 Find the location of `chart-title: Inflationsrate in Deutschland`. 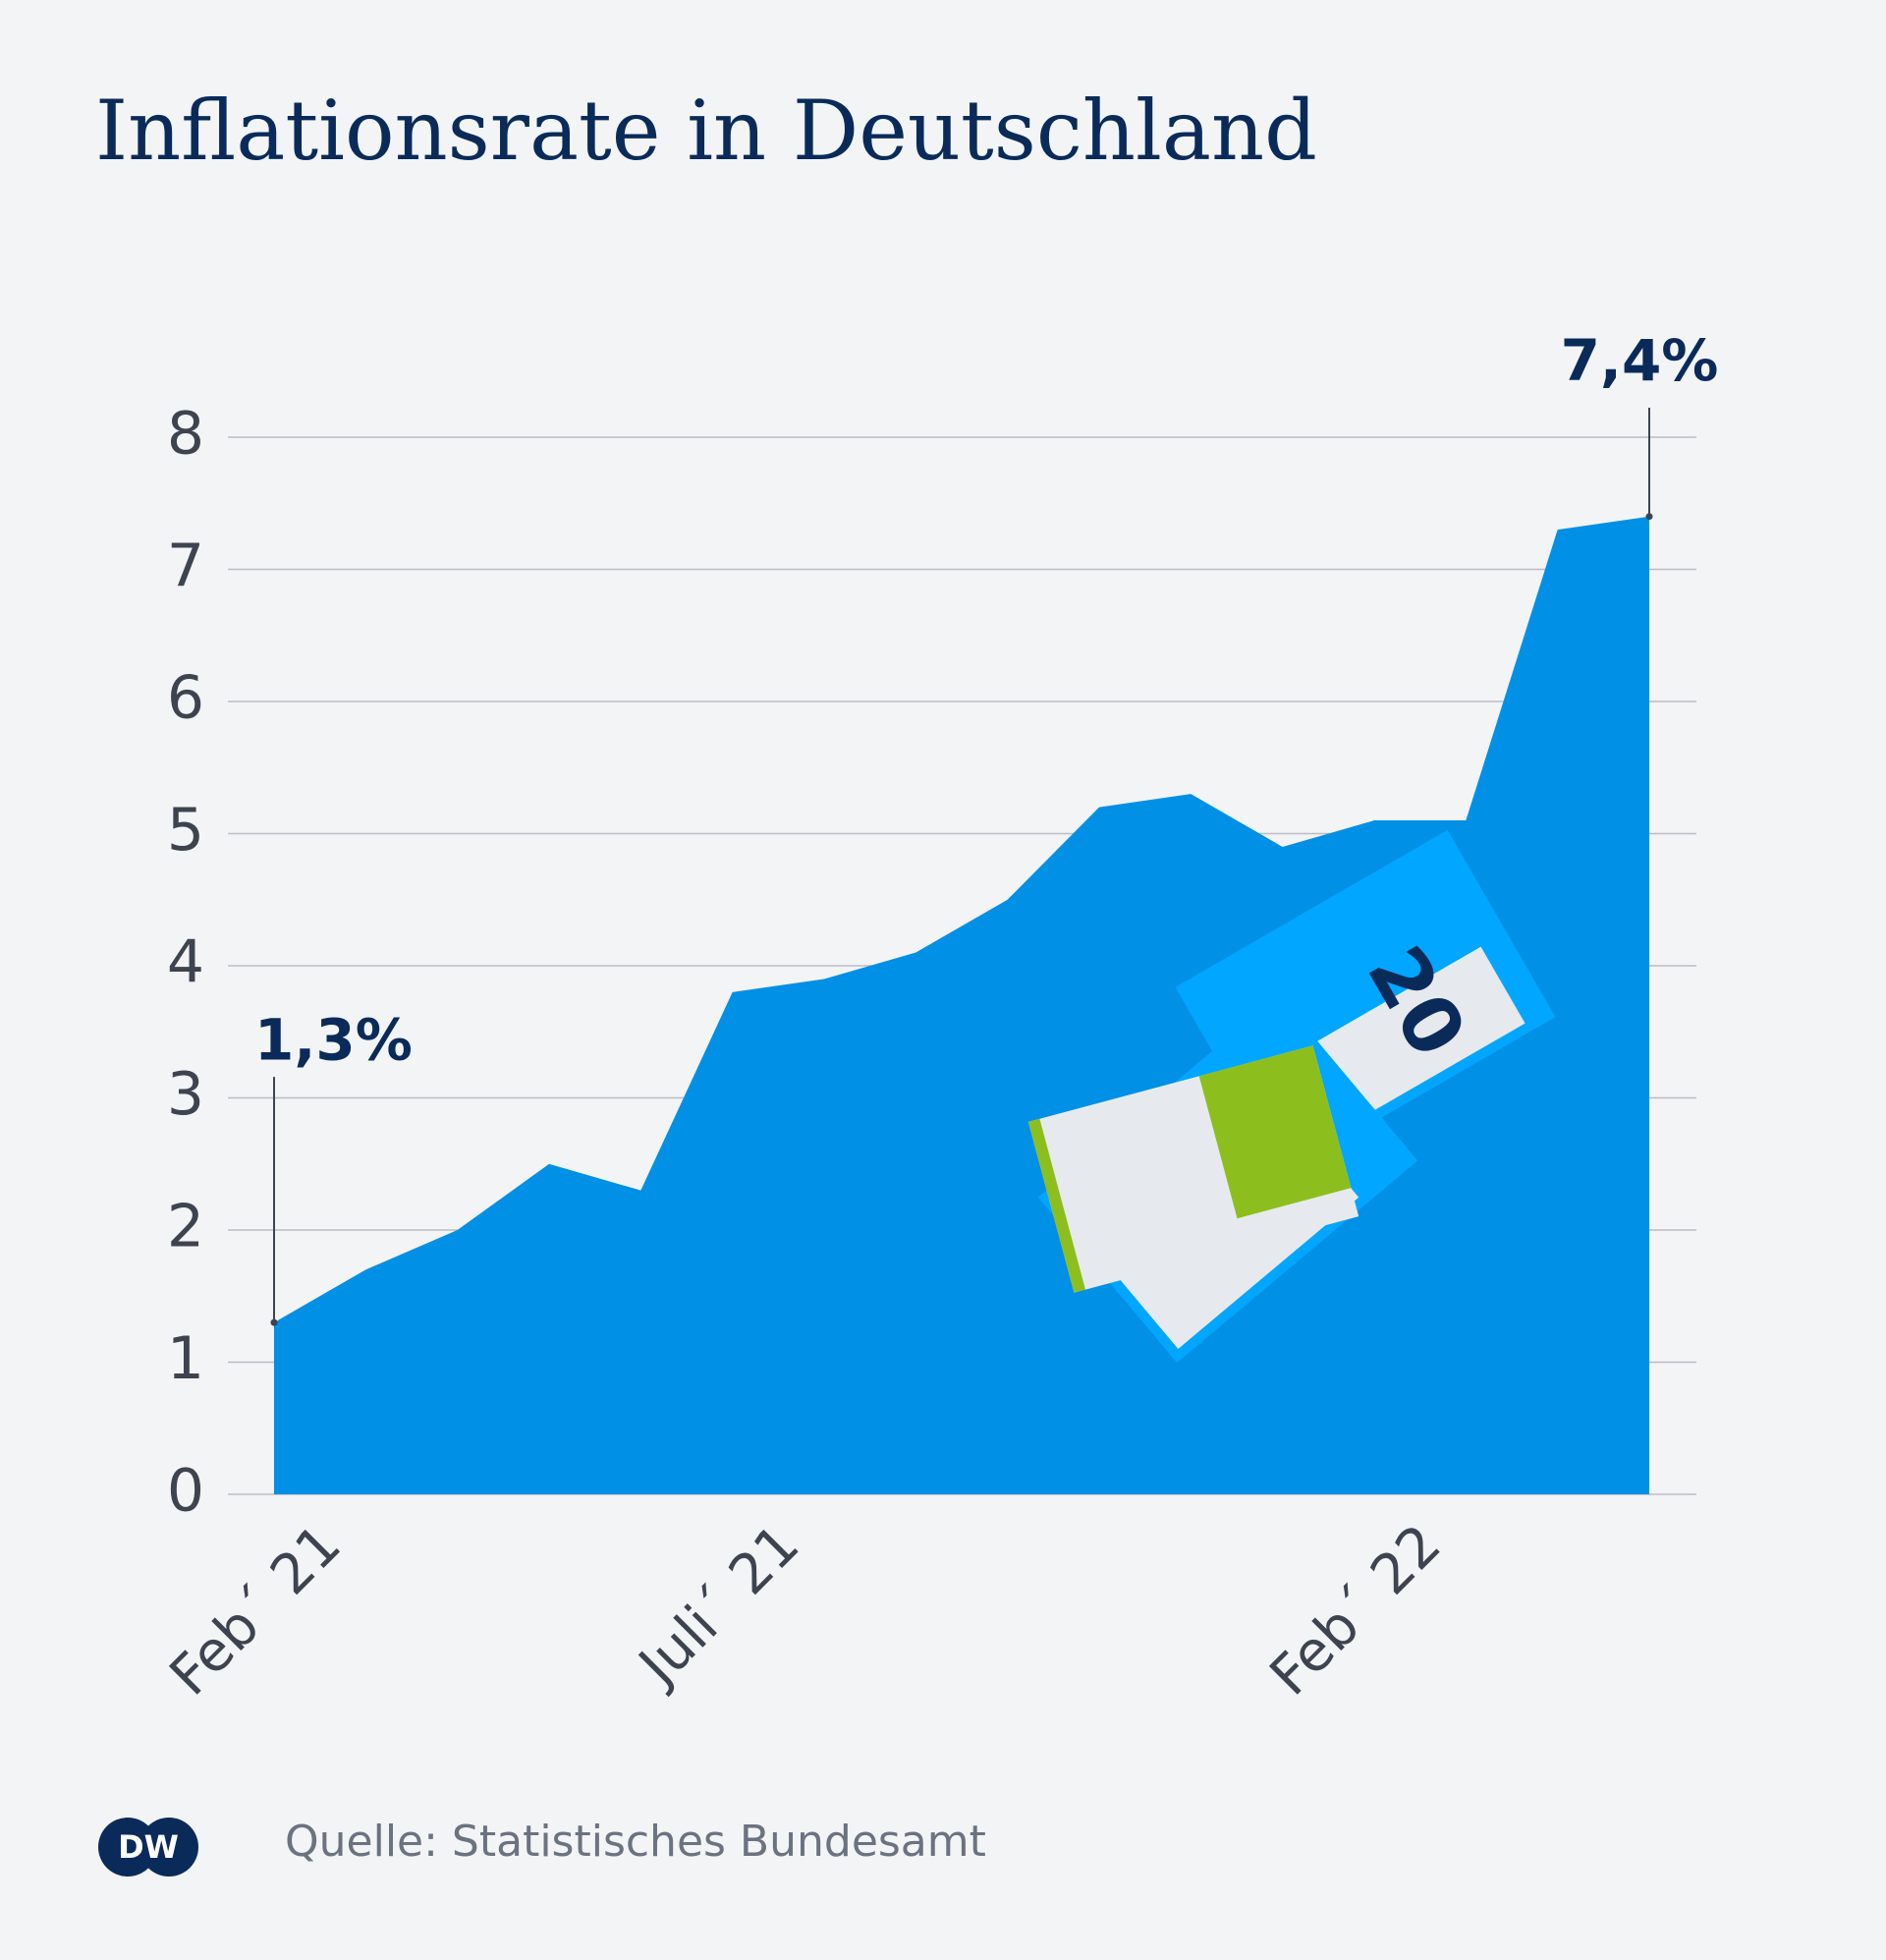

chart-title: Inflationsrate in Deutschland is located at coordinates (706, 131).